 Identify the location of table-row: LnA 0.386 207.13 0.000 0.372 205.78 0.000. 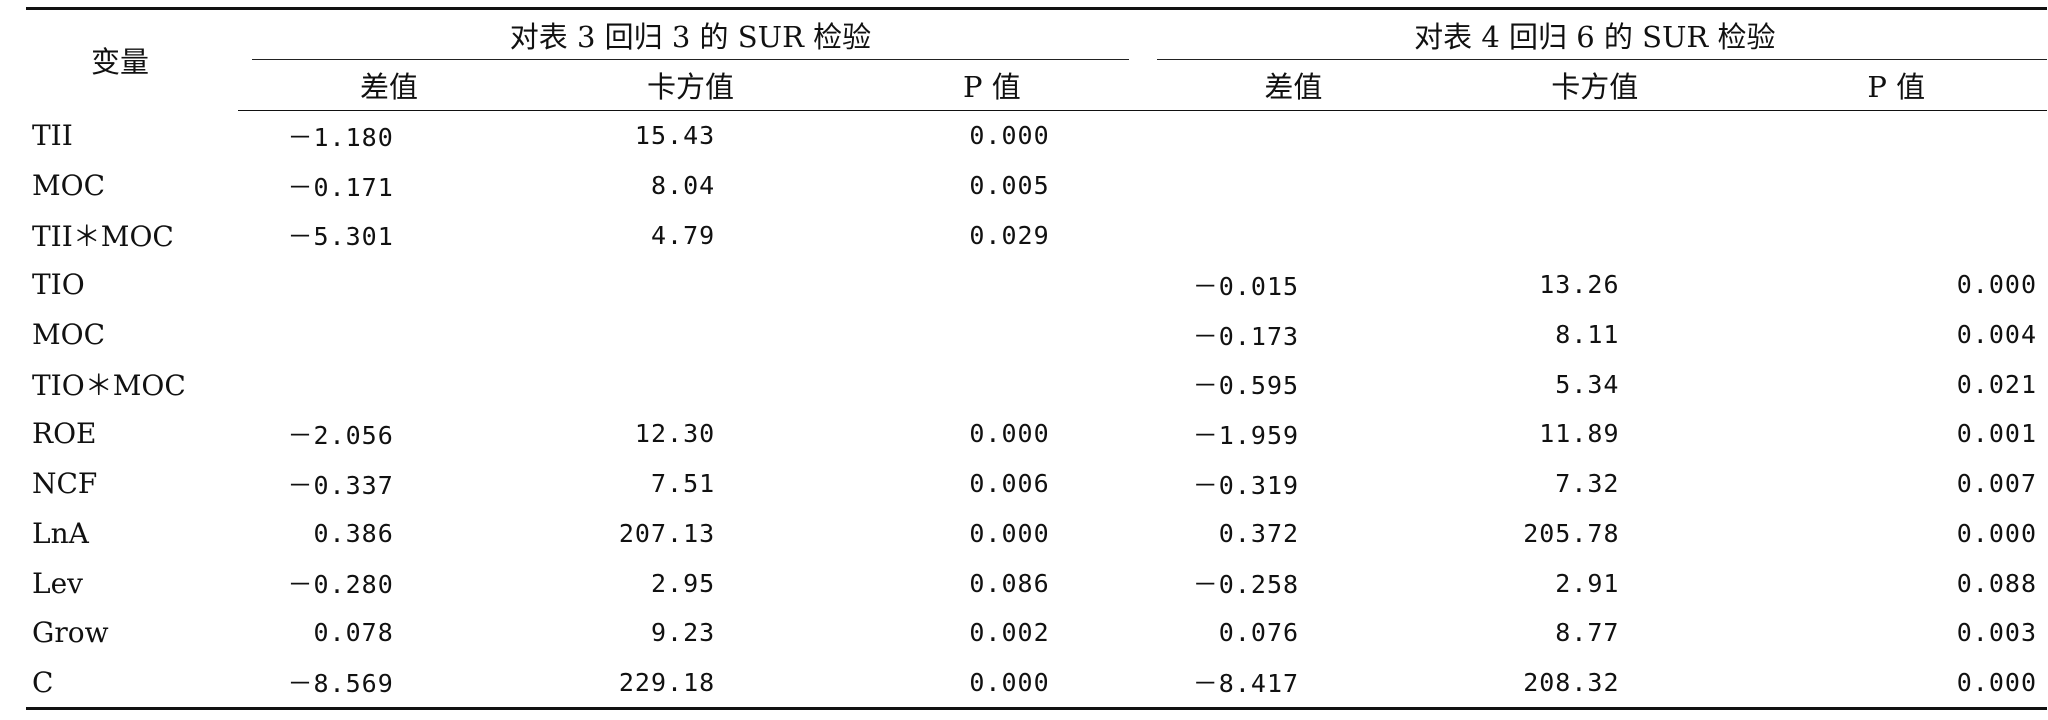
(1036, 534).